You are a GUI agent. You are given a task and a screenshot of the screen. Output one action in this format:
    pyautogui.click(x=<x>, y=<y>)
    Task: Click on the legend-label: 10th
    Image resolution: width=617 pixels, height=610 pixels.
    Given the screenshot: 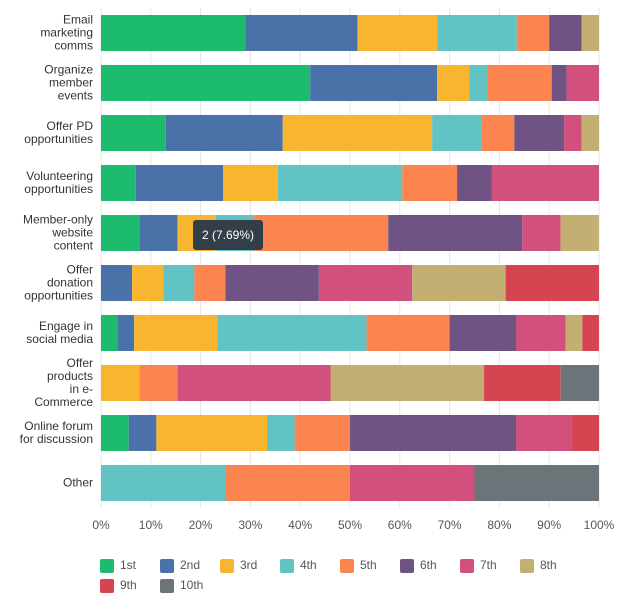 What is the action you would take?
    pyautogui.click(x=191, y=585)
    